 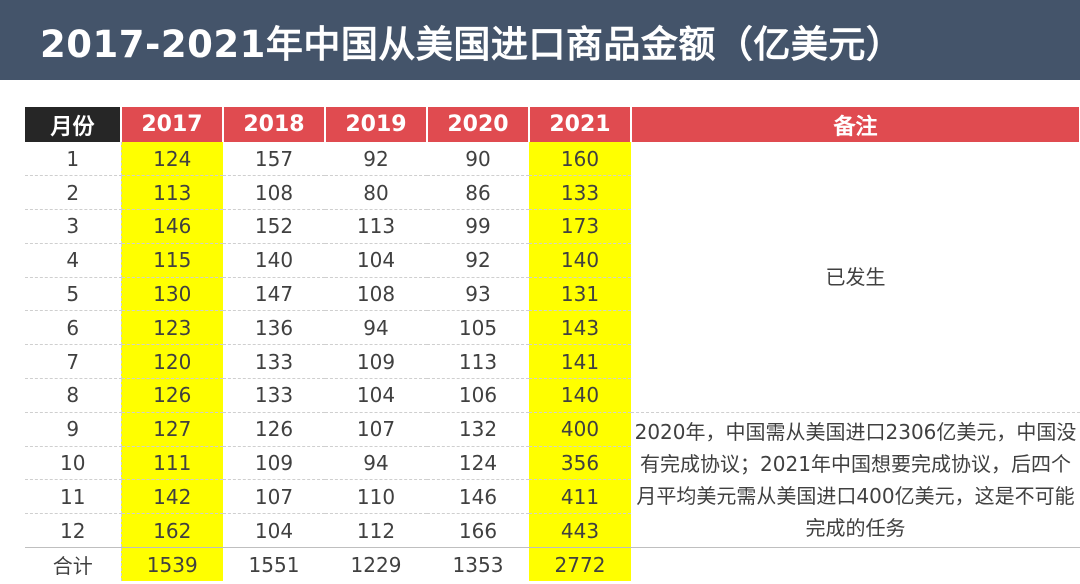 I want to click on value-cell-2020: 166, so click(x=478, y=531).